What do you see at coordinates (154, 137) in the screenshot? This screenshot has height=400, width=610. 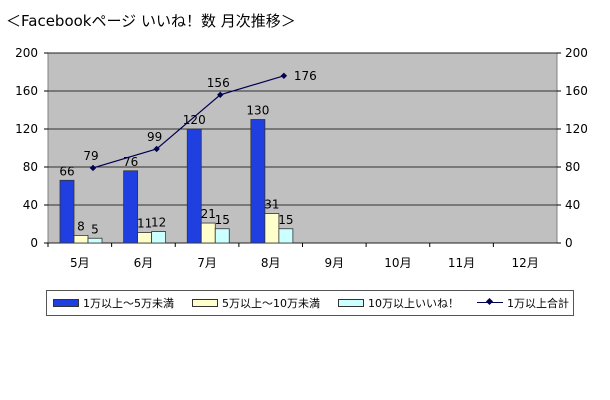 I see `data-label-line: 99` at bounding box center [154, 137].